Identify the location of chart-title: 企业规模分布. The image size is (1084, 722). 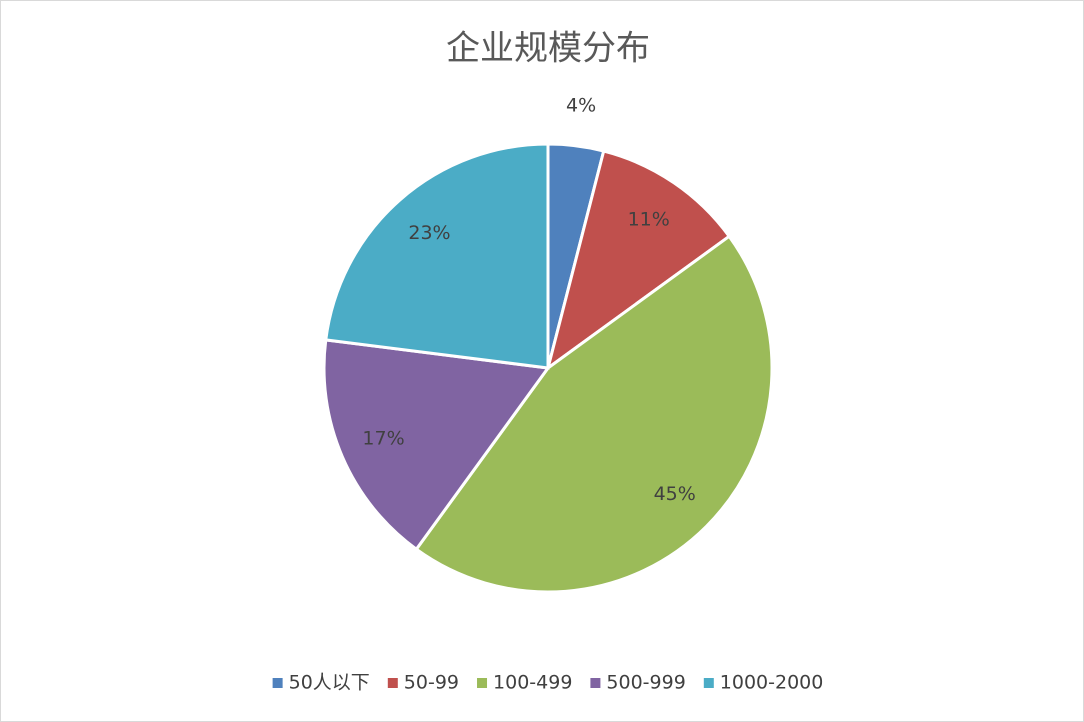
(548, 49).